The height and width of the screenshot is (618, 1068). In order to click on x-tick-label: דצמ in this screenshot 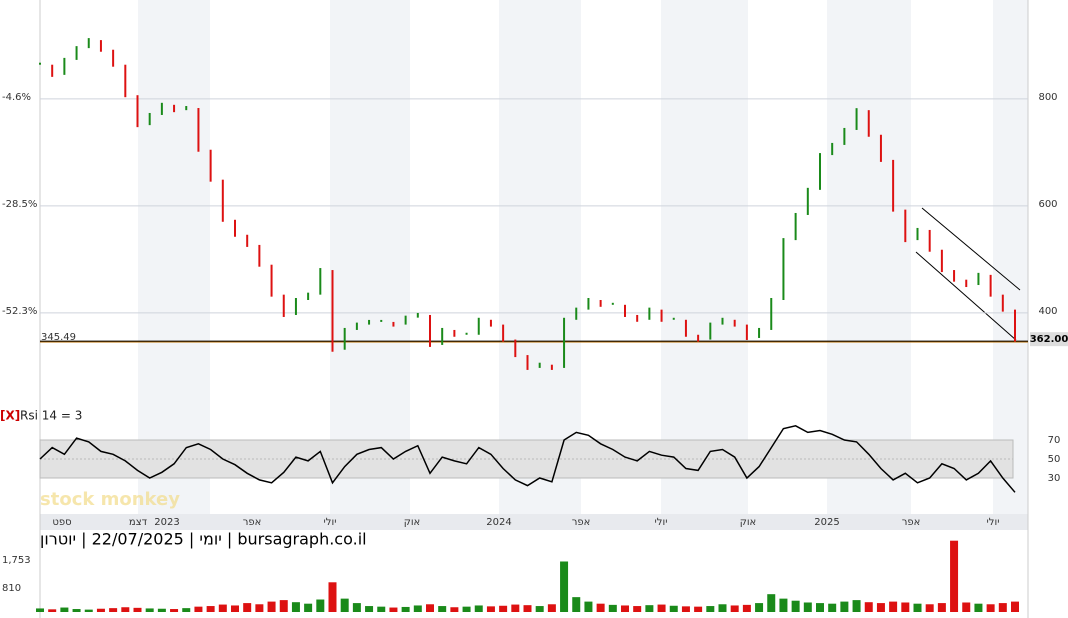, I will do `click(138, 522)`.